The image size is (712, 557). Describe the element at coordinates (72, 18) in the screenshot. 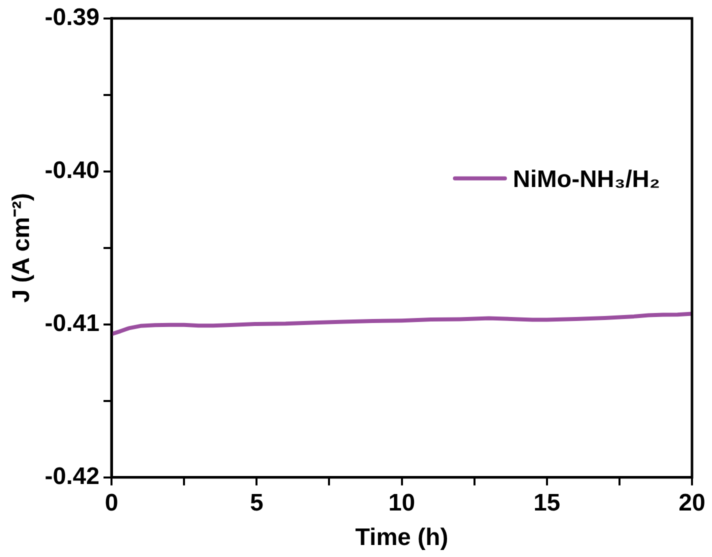

I see `y-tick-label: -0.39` at that location.